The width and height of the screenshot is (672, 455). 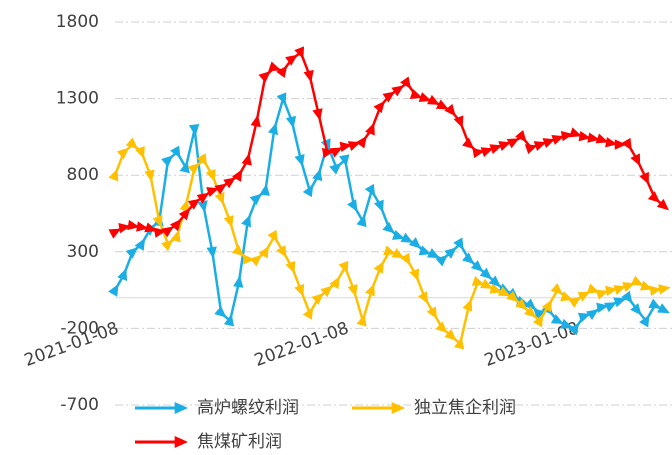 I want to click on legend-label: 焦煤矿利润, so click(x=239, y=442).